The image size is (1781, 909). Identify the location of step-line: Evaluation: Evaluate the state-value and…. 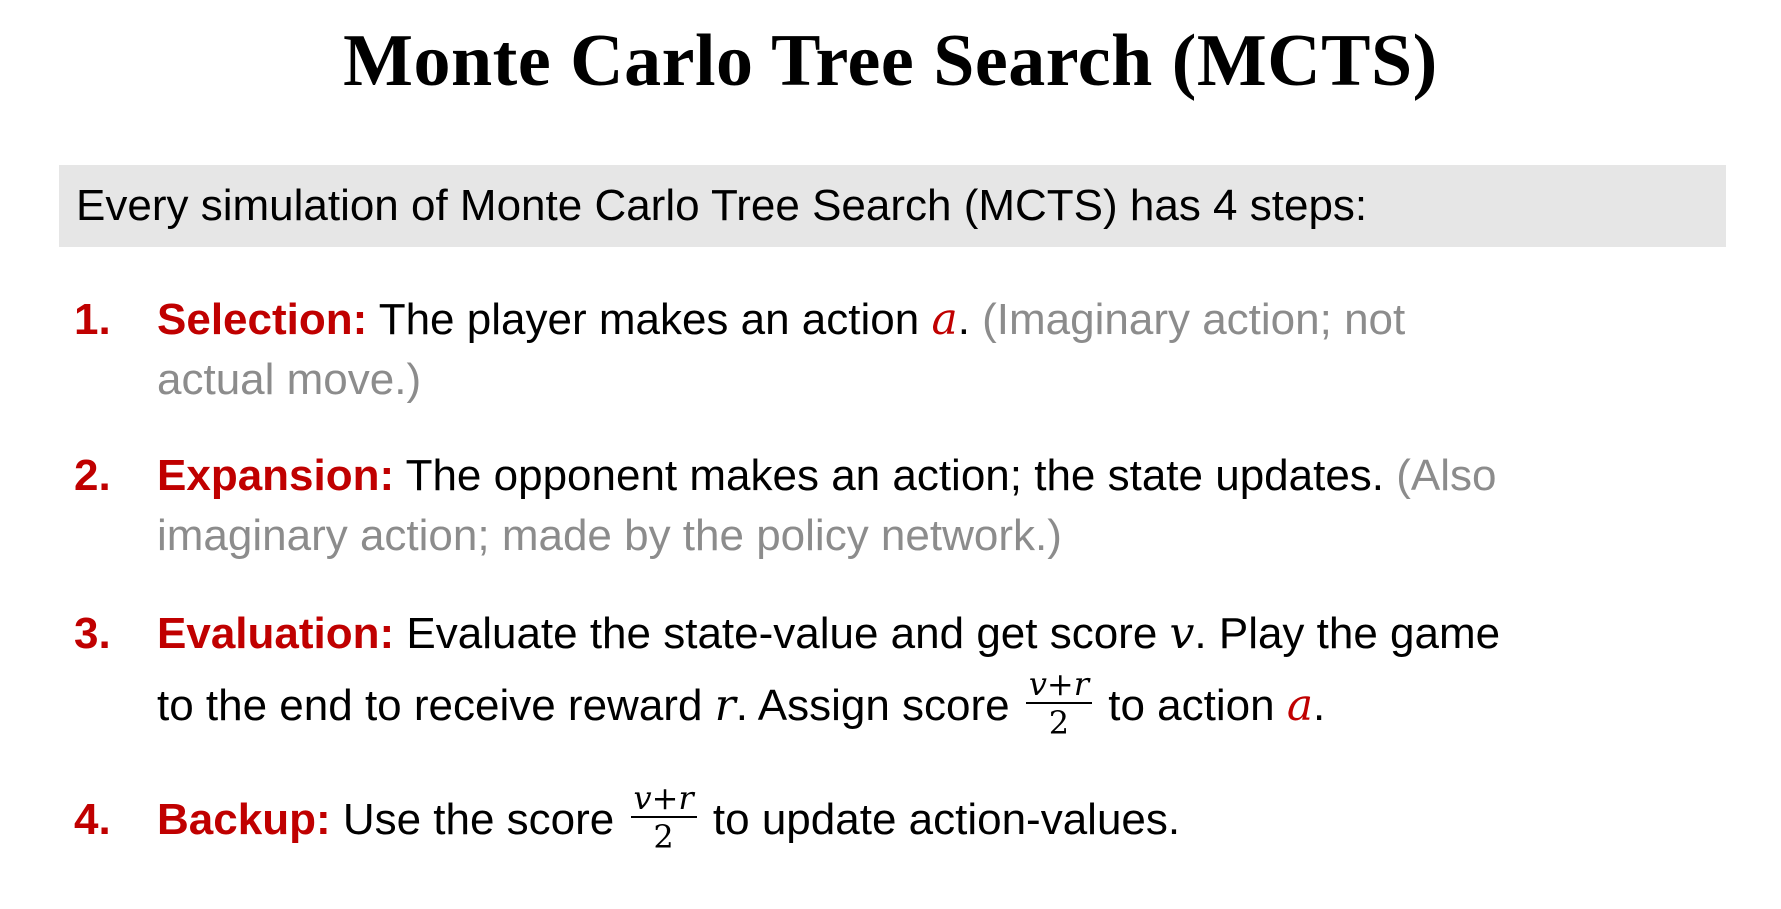
(937, 634).